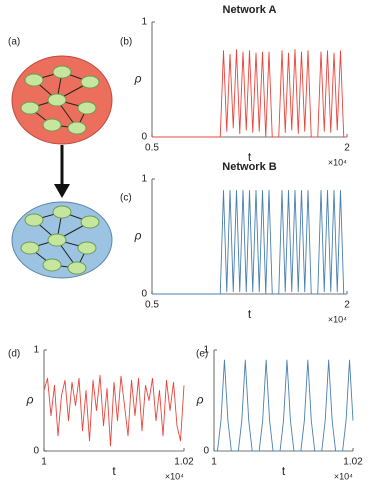 The width and height of the screenshot is (374, 491). Describe the element at coordinates (126, 42) in the screenshot. I see `panel-label: (b)` at that location.